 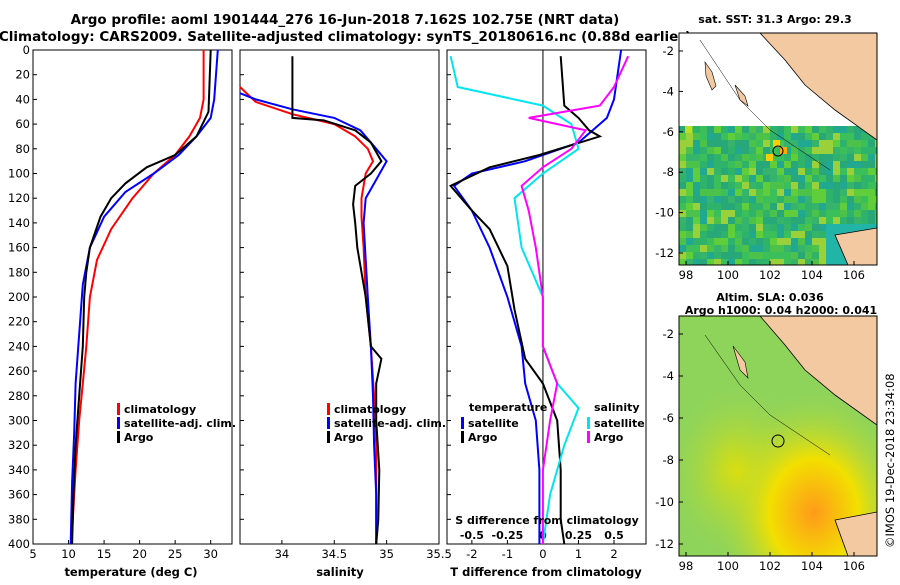 What do you see at coordinates (19, 396) in the screenshot?
I see `depth-tick-label: 280` at bounding box center [19, 396].